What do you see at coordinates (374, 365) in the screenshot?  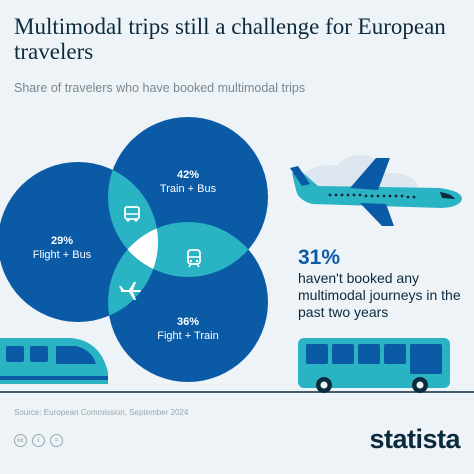 I see `bus-illustration` at bounding box center [374, 365].